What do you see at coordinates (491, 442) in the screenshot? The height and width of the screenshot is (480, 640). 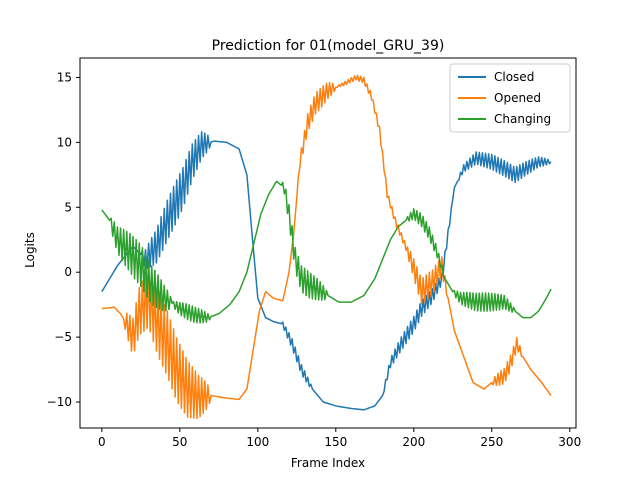 I see `x-tick-label: 250` at bounding box center [491, 442].